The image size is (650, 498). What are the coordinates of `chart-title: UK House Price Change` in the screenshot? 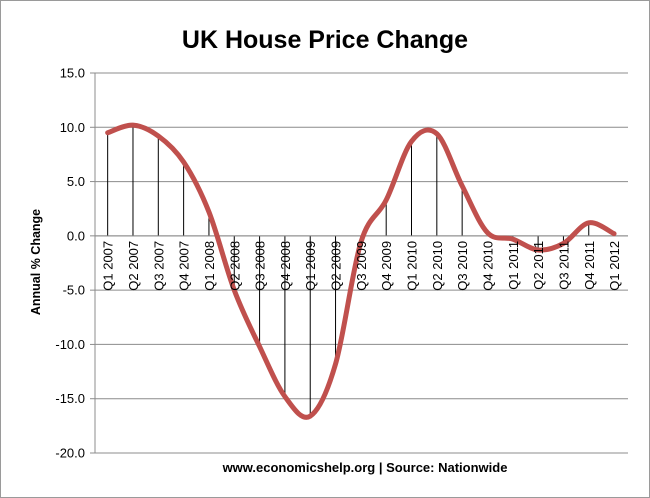 It's located at (325, 40).